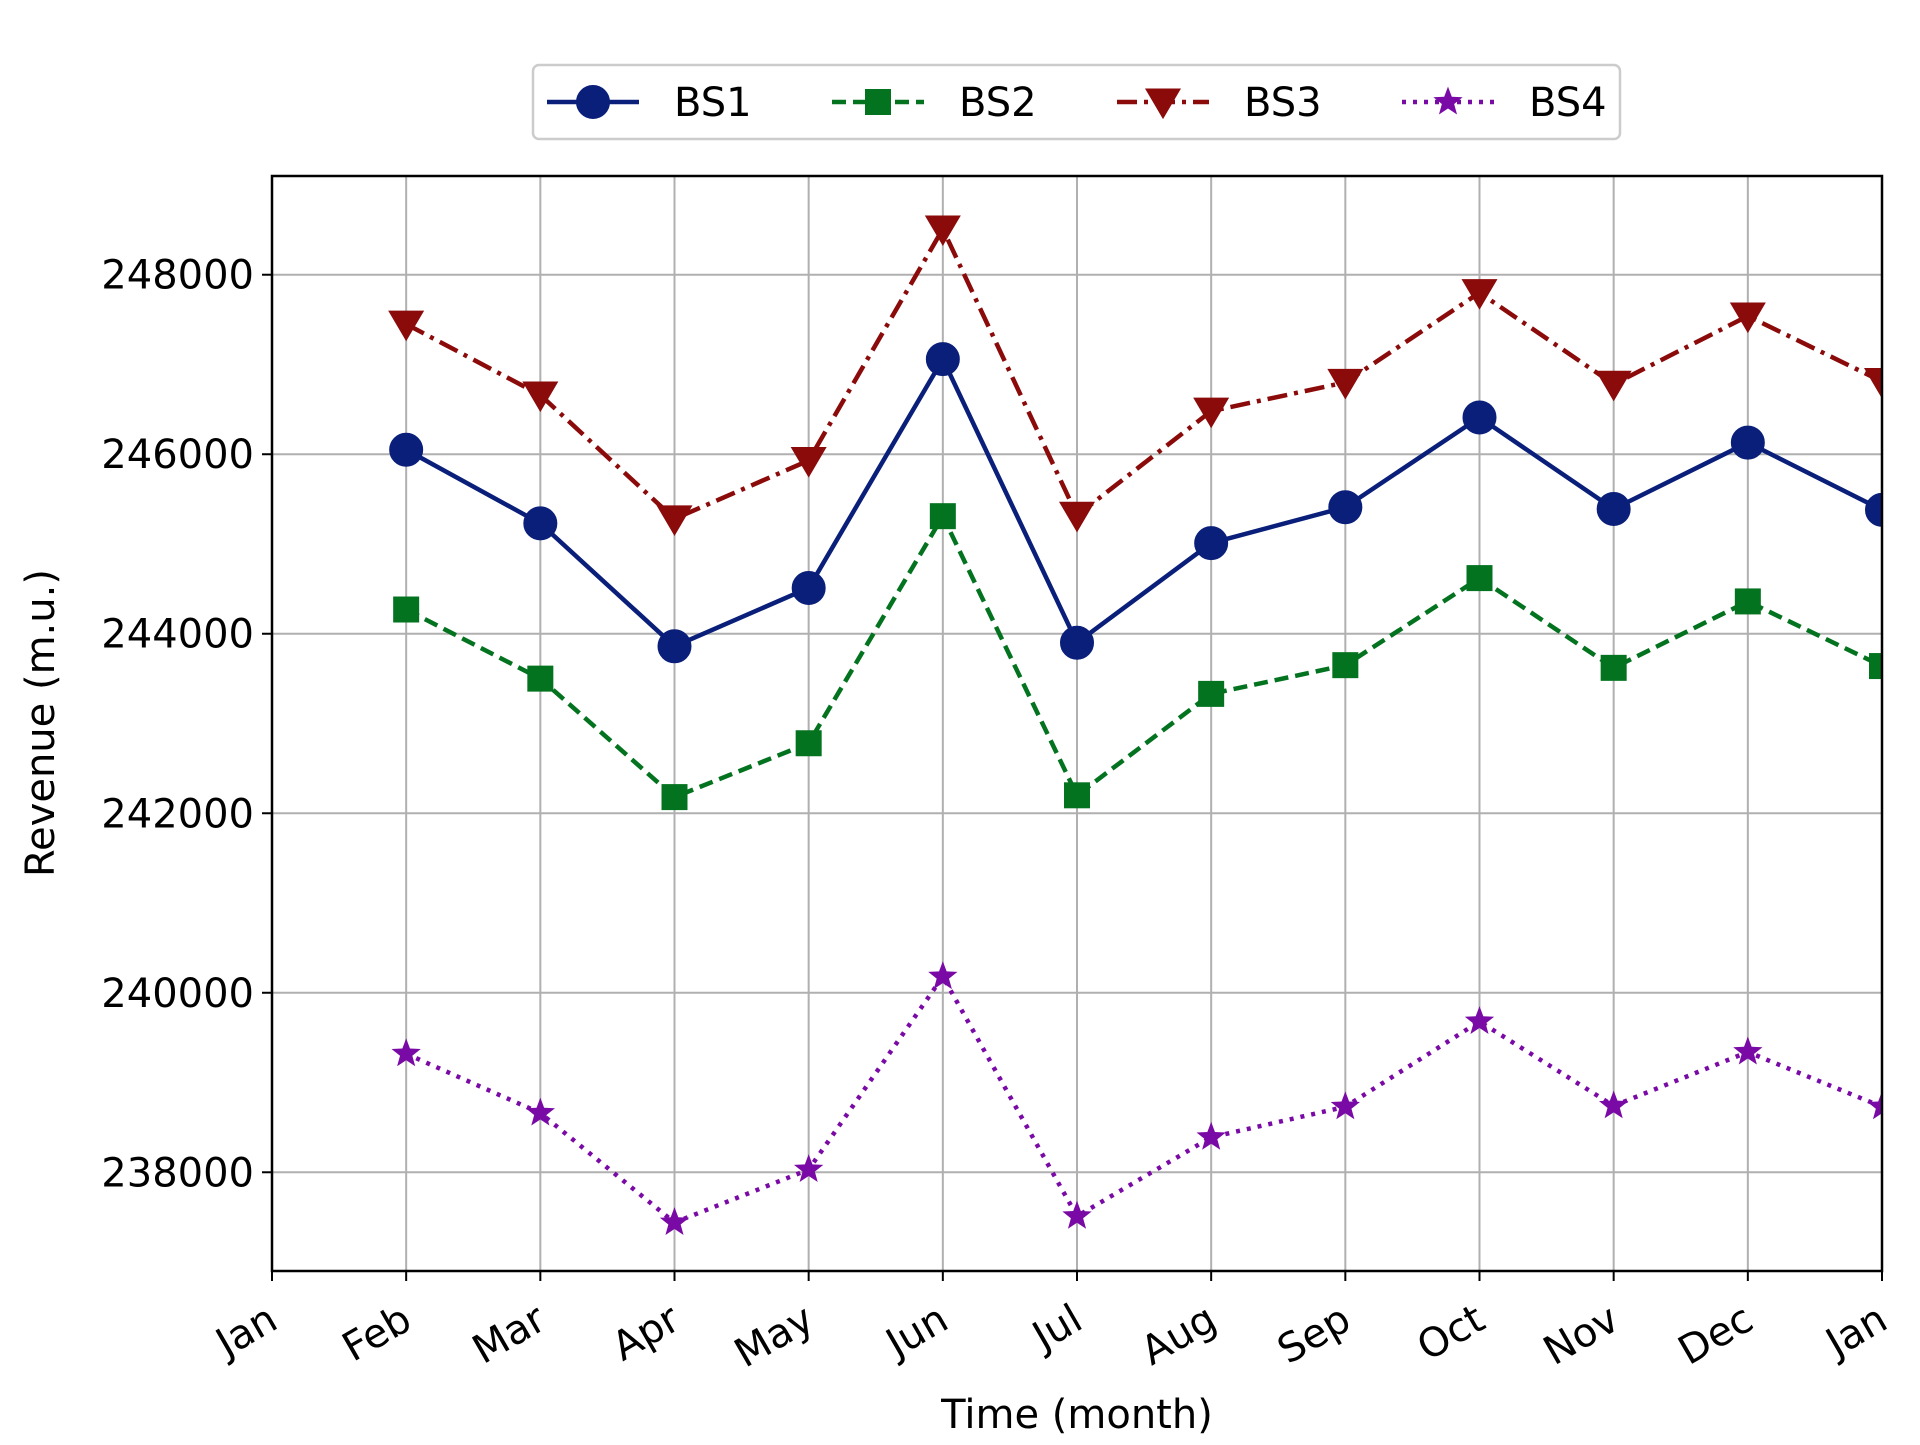 The image size is (1920, 1445). Describe the element at coordinates (934, 103) in the screenshot. I see `legend-entry: BS2` at that location.